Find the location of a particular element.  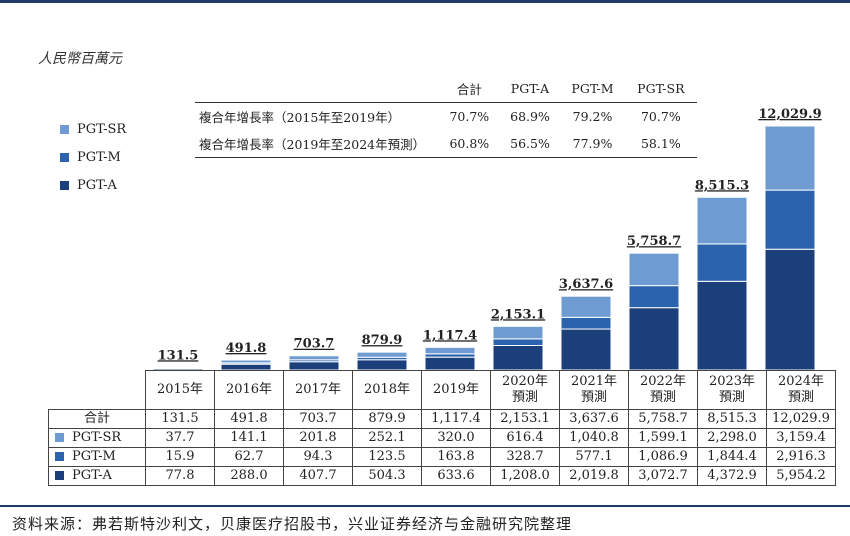

table-cell: 2,153.1 is located at coordinates (525, 419).